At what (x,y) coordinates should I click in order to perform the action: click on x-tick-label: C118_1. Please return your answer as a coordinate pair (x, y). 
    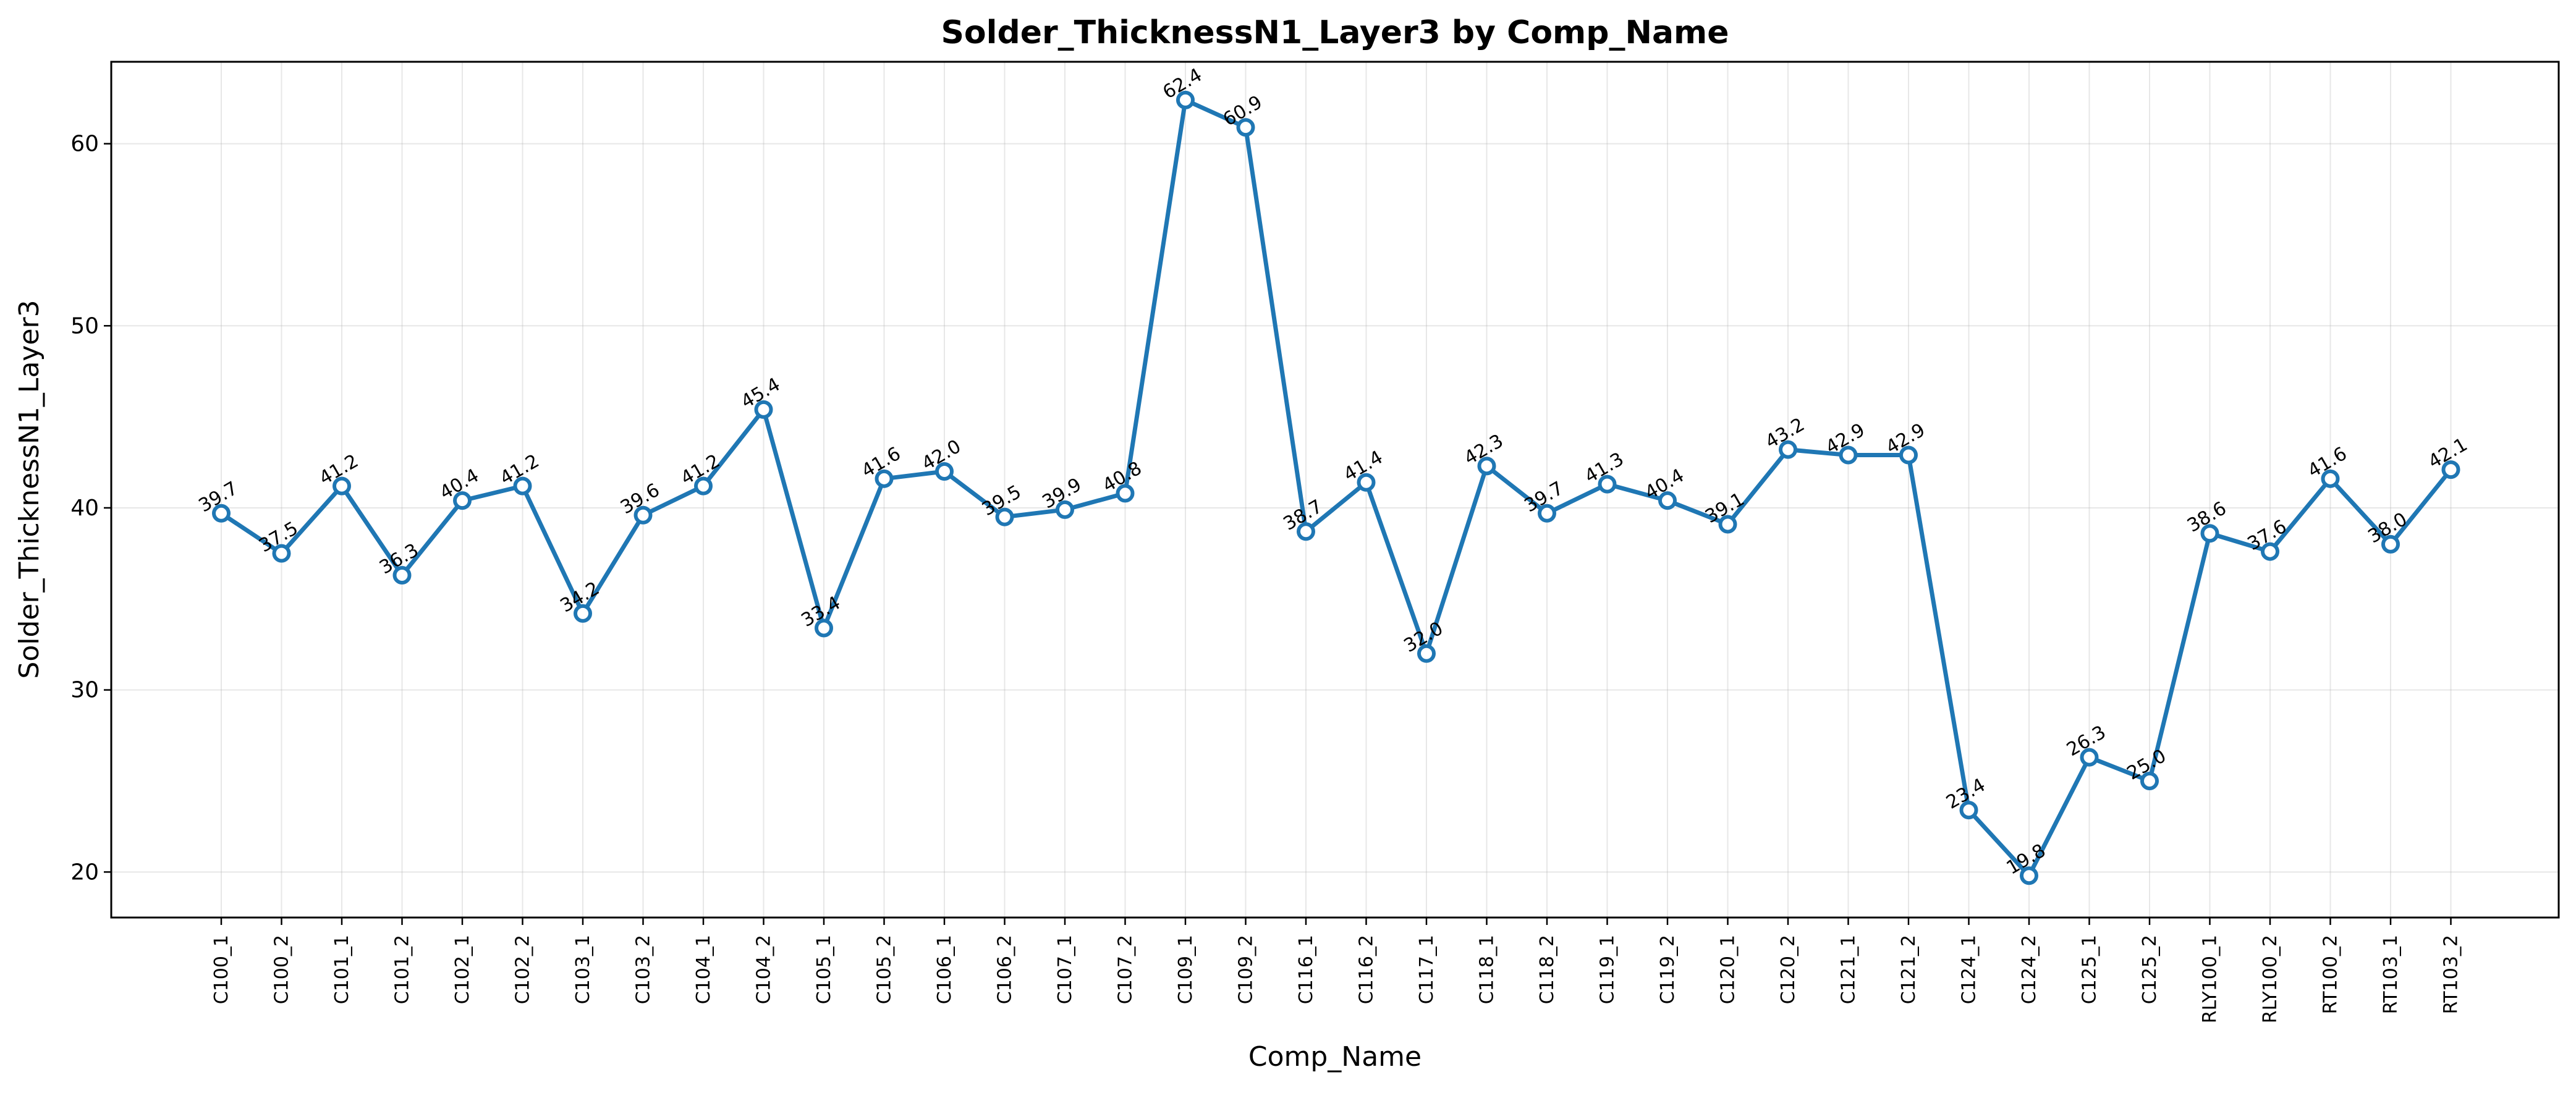
    Looking at the image, I should click on (1487, 970).